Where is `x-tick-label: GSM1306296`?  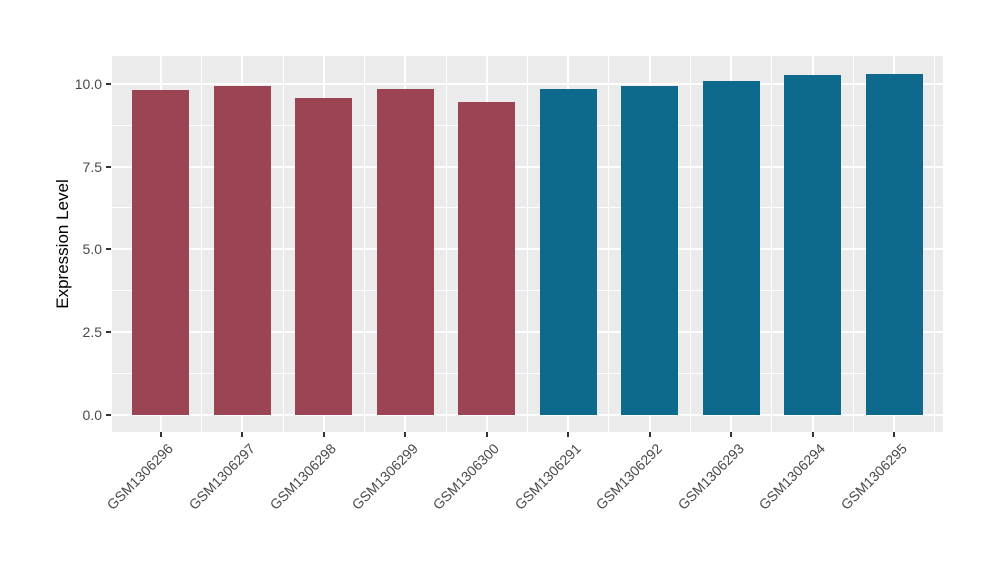 x-tick-label: GSM1306296 is located at coordinates (140, 476).